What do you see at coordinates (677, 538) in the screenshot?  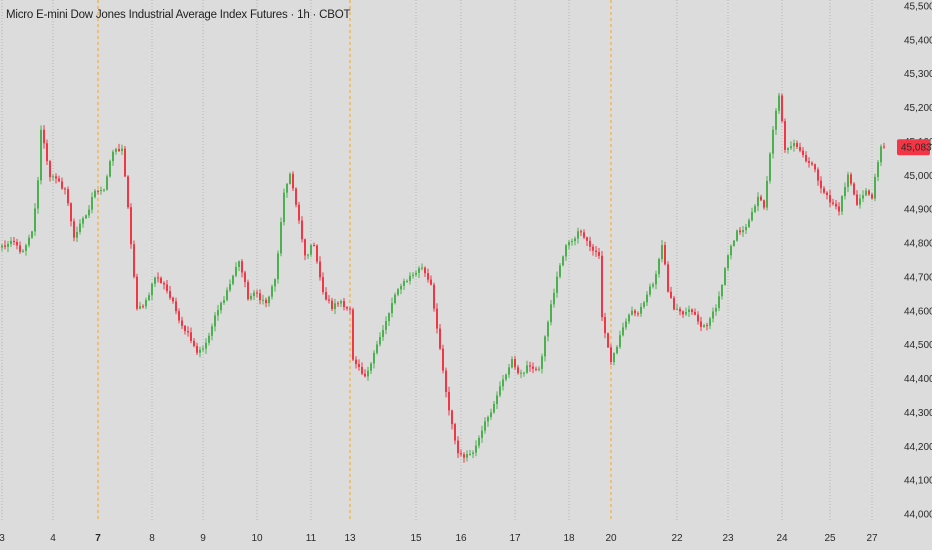 I see `time-tick-label: 22` at bounding box center [677, 538].